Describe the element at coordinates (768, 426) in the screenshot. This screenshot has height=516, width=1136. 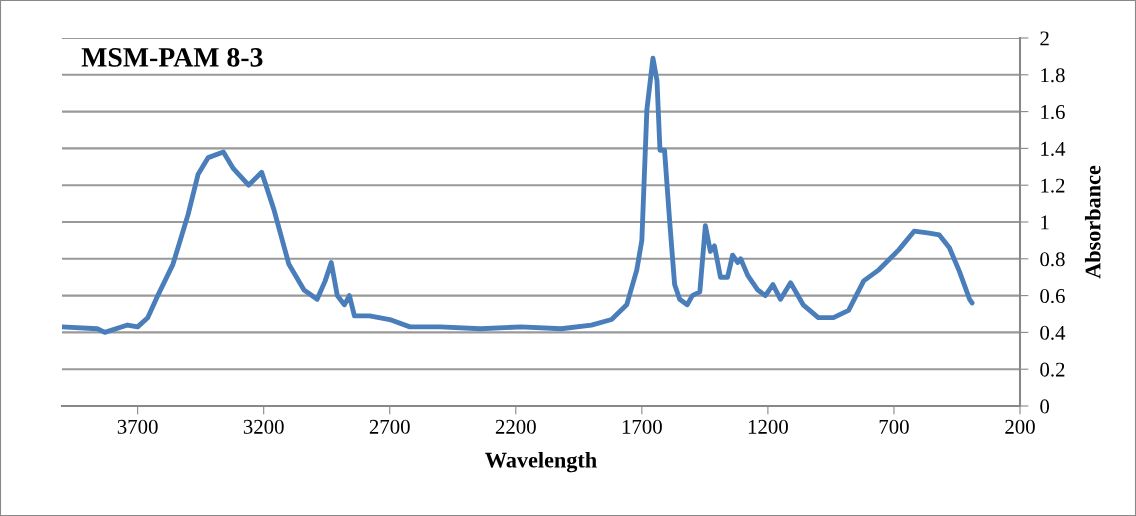
I see `x-tick-label: 1200` at that location.